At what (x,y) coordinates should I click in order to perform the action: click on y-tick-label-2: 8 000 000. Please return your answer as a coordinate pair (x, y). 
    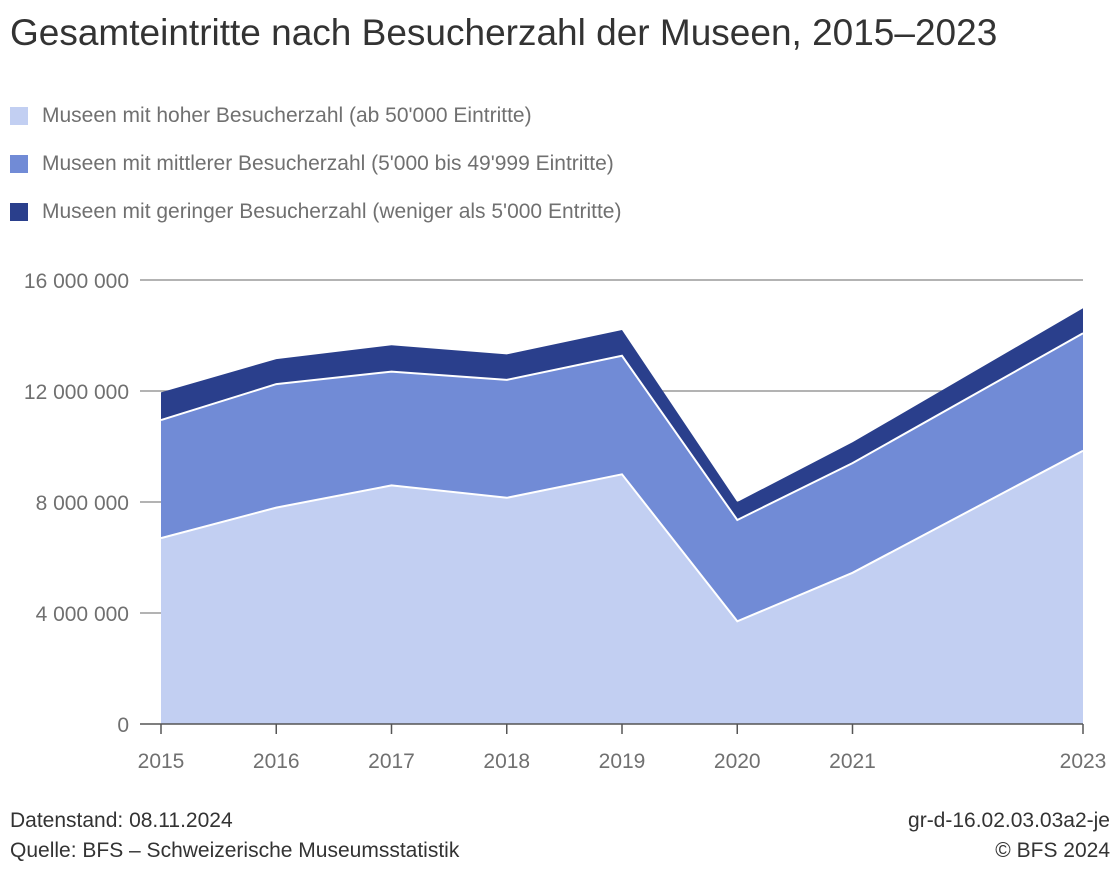
    Looking at the image, I should click on (82, 503).